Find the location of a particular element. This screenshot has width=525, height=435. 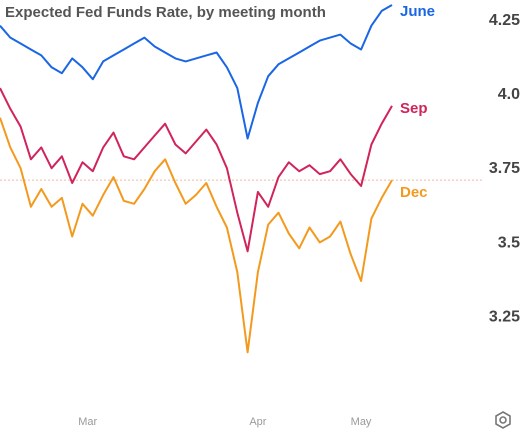

series-label-june: June is located at coordinates (417, 11).